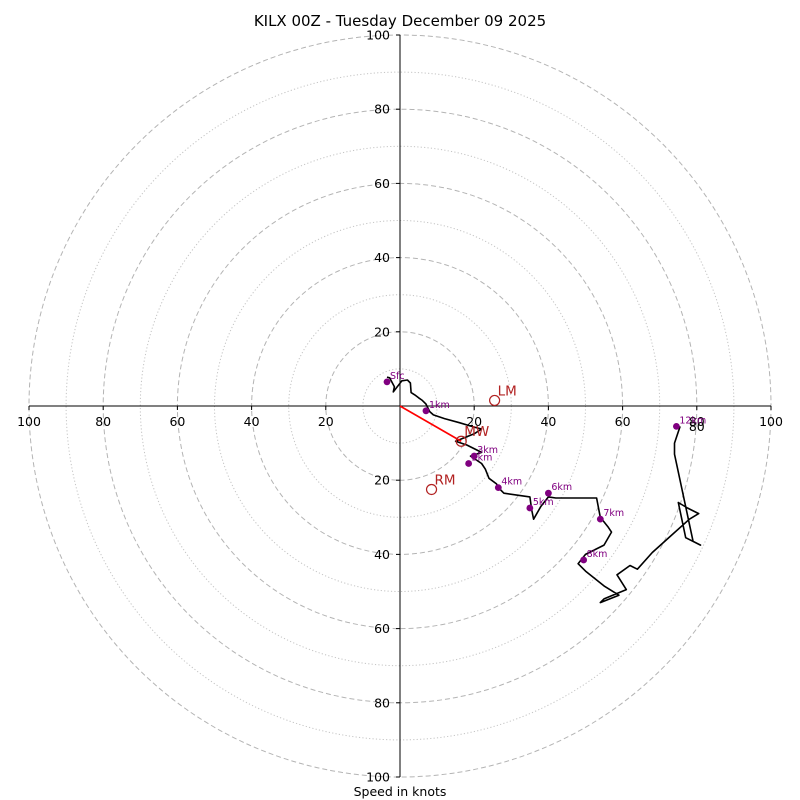 The width and height of the screenshot is (800, 800). Describe the element at coordinates (543, 502) in the screenshot. I see `height-marker-label: 5km` at that location.